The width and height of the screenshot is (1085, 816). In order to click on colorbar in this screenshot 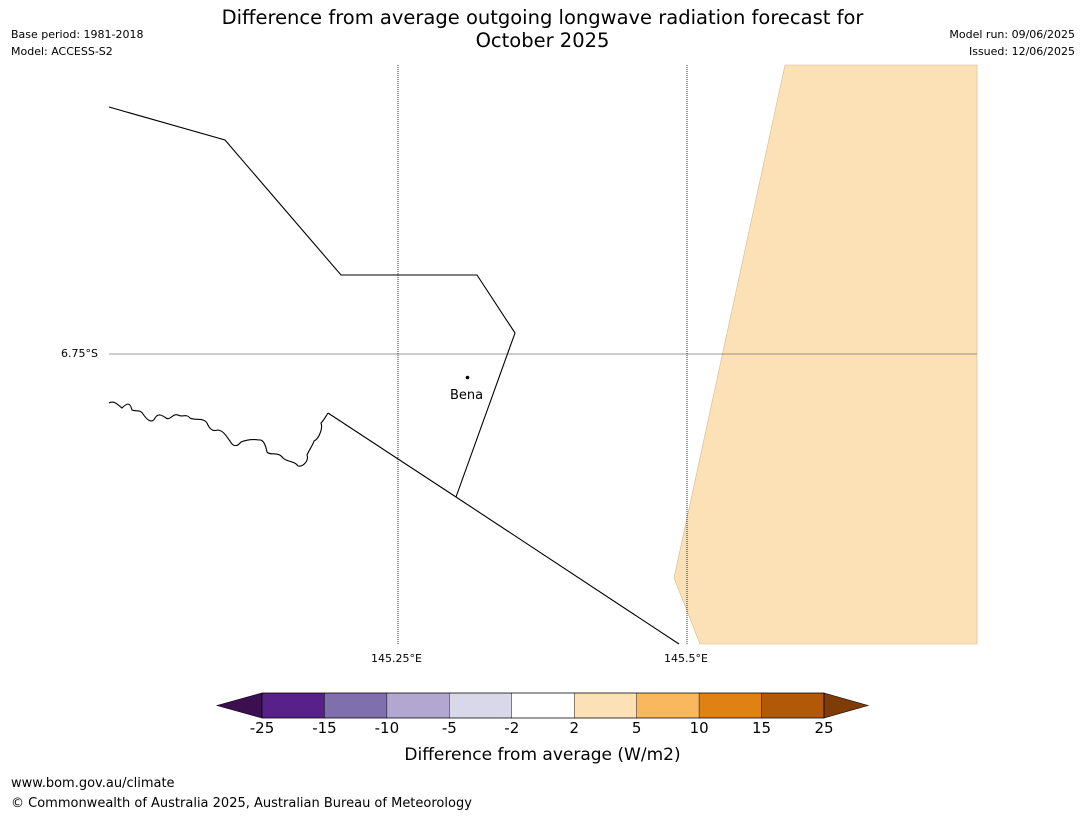, I will do `click(542, 705)`.